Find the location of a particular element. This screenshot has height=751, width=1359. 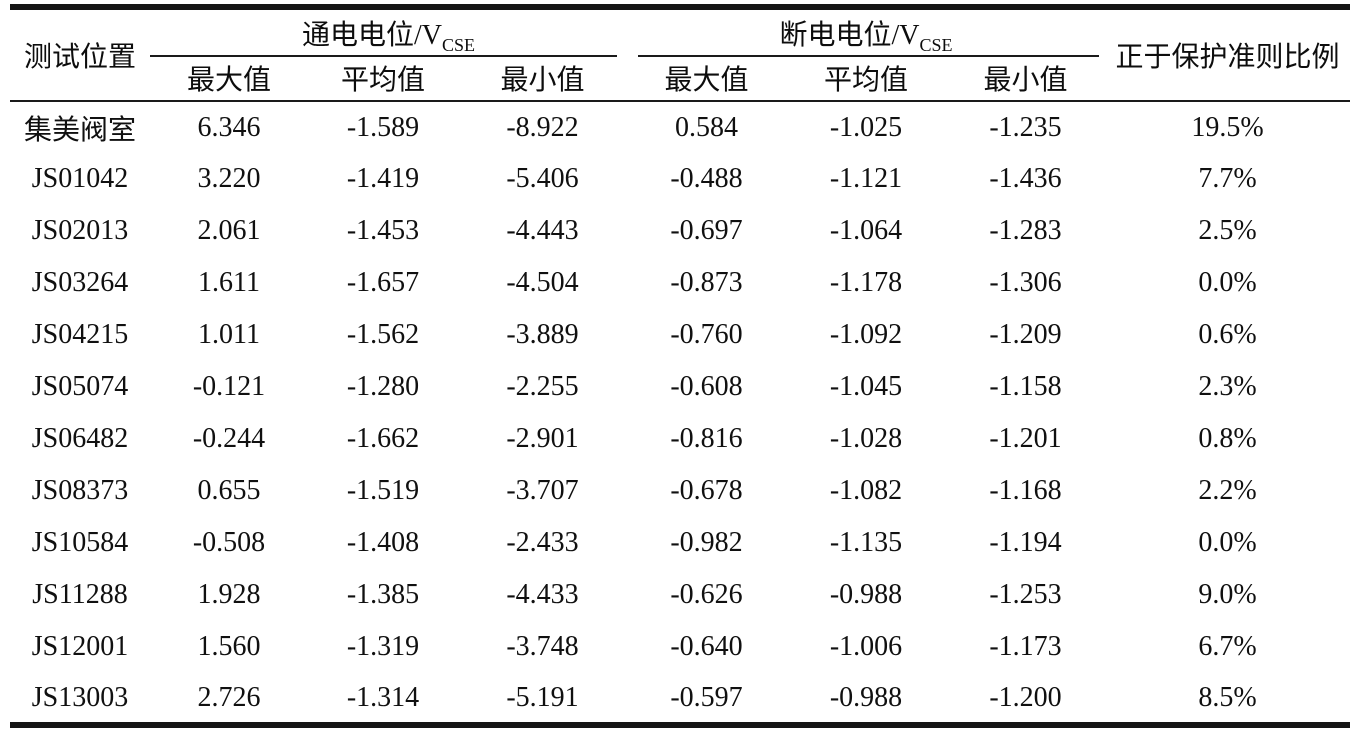

table-cell: 2.2% is located at coordinates (1227, 490).